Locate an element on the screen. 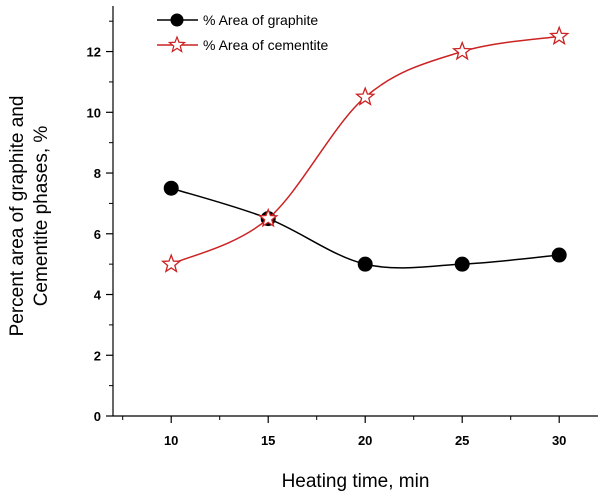  x-tick-label: 30 is located at coordinates (559, 440).